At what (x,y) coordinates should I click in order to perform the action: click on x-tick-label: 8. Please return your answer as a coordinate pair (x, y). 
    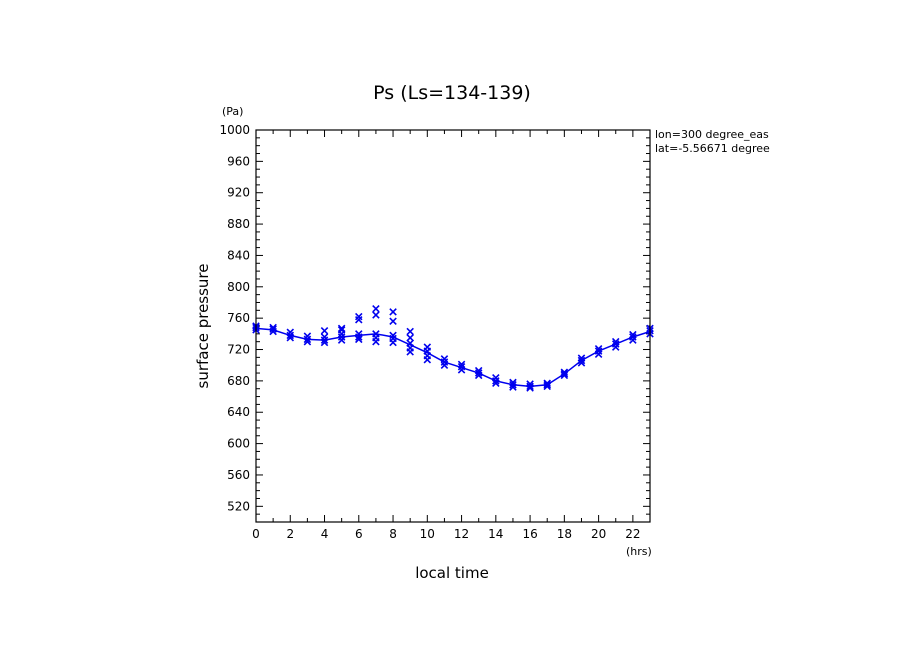
    Looking at the image, I should click on (393, 534).